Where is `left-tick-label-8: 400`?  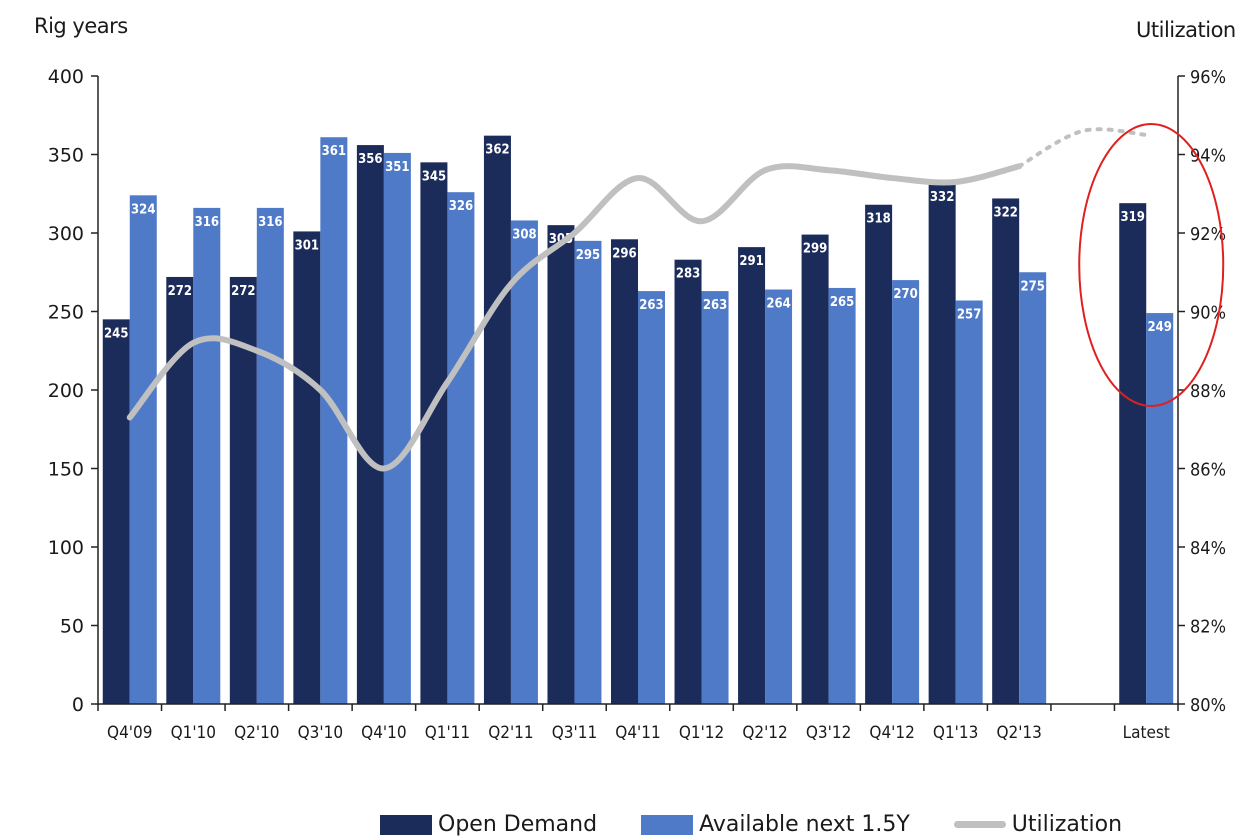
left-tick-label-8: 400 is located at coordinates (66, 77).